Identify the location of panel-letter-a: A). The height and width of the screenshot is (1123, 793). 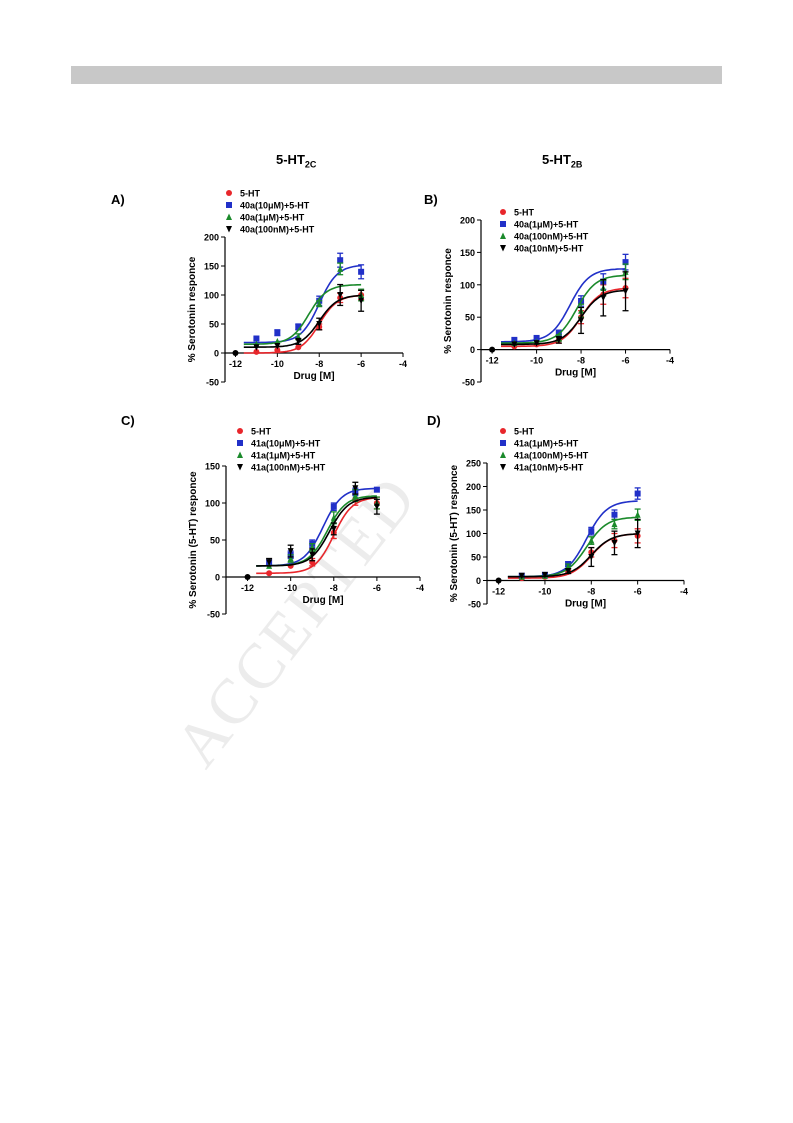
(118, 199).